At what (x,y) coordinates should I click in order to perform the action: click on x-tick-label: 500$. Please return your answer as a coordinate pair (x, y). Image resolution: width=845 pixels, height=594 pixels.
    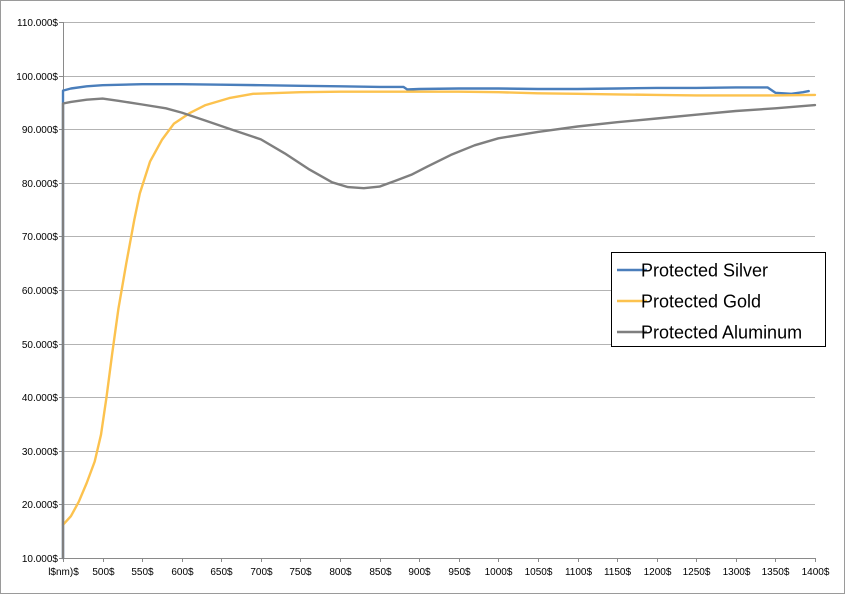
    Looking at the image, I should click on (103, 572).